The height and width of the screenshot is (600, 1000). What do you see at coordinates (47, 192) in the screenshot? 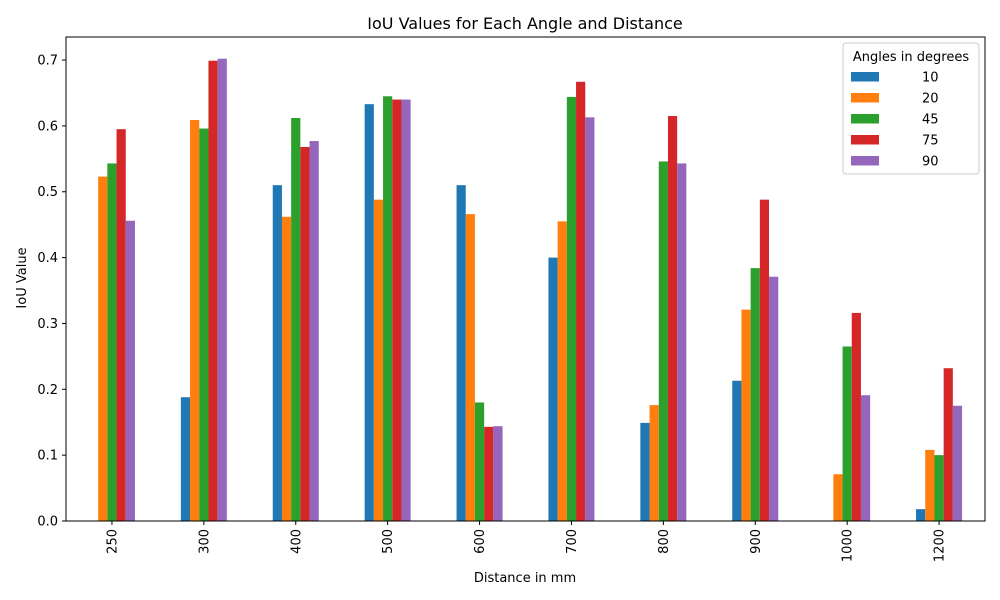
I see `y-tick-label: 0.5` at bounding box center [47, 192].